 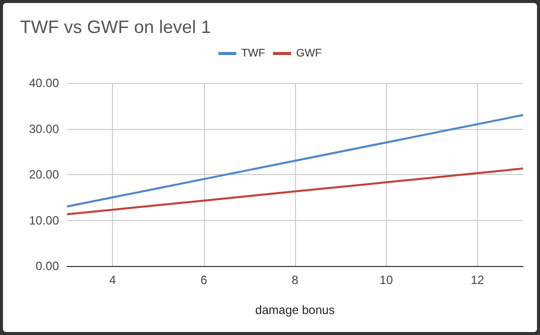 What do you see at coordinates (116, 27) in the screenshot?
I see `chart-title: TWF vs GWF on level 1` at bounding box center [116, 27].